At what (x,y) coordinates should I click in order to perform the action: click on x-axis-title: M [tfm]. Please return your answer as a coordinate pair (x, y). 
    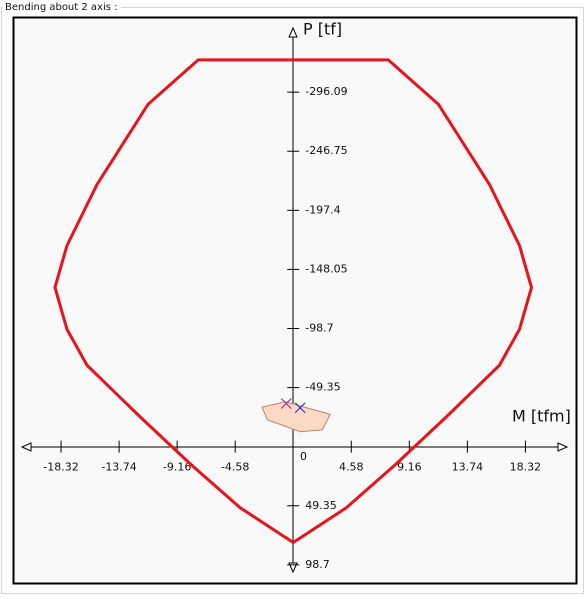
    Looking at the image, I should click on (541, 416).